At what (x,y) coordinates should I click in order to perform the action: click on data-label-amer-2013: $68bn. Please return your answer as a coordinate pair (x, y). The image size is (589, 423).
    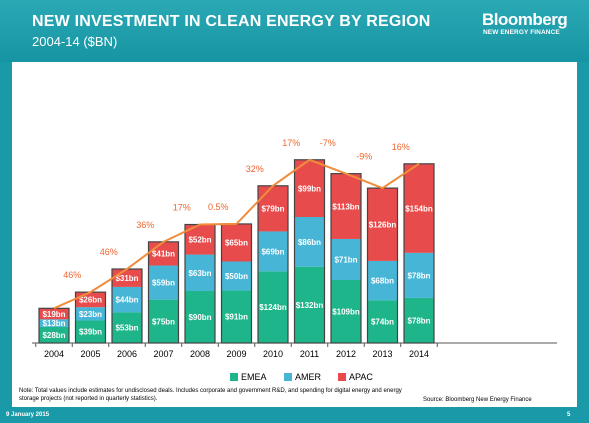
    Looking at the image, I should click on (382, 281).